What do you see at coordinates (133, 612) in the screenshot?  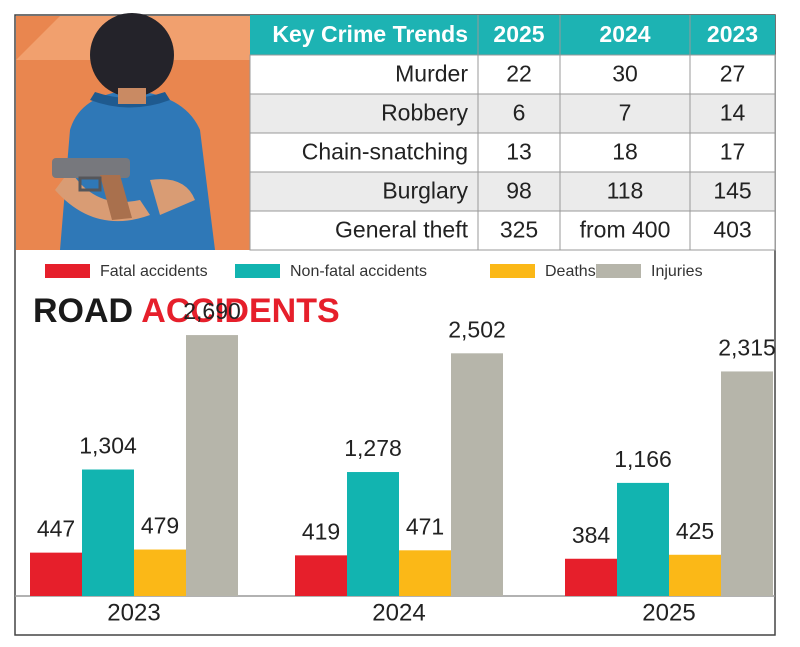 I see `x-tick-label: 2023` at bounding box center [133, 612].